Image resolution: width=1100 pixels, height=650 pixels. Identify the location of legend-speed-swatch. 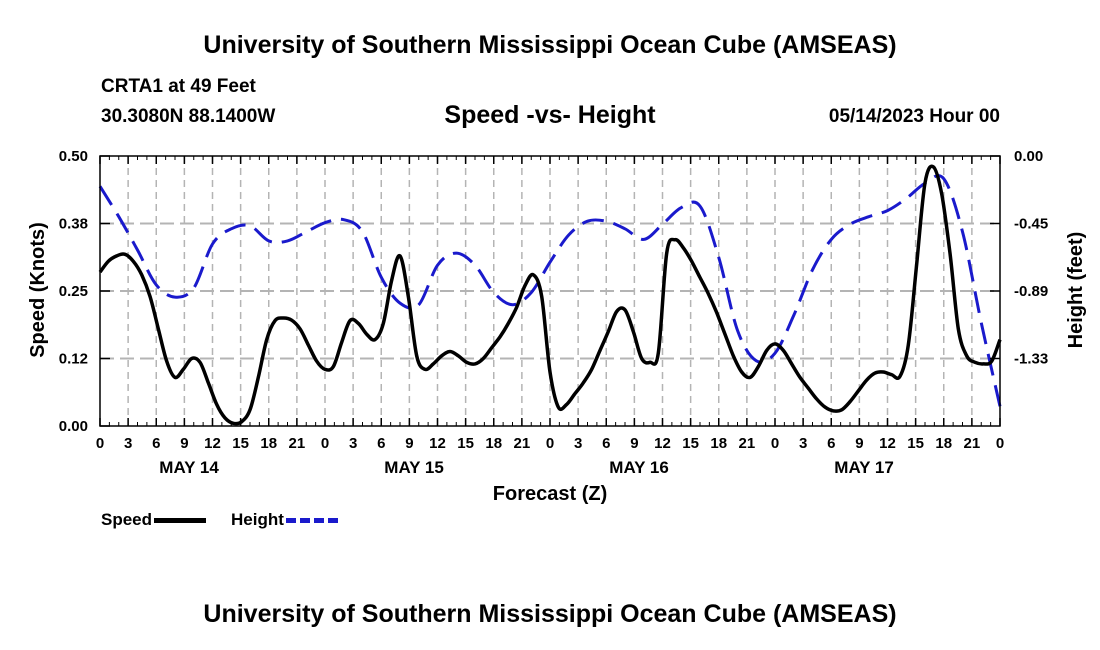
(180, 521).